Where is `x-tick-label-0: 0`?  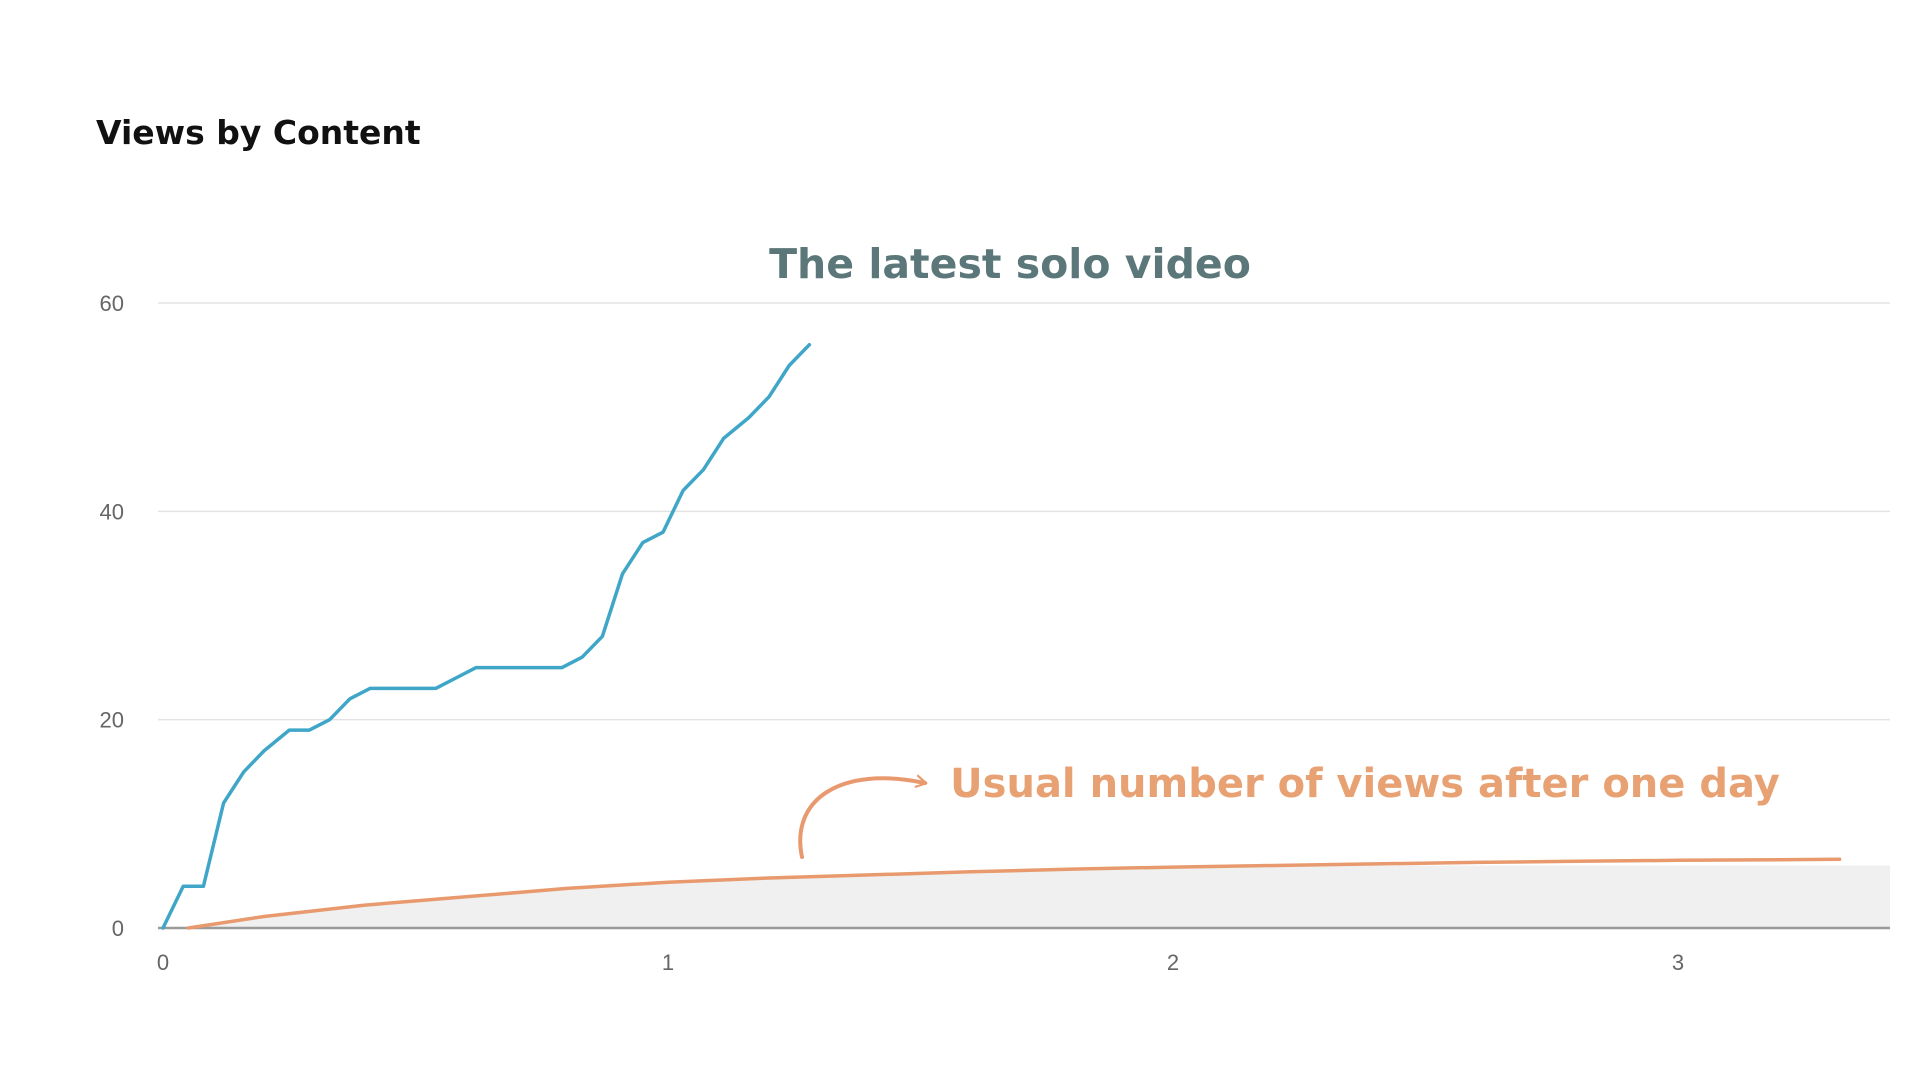
x-tick-label-0: 0 is located at coordinates (163, 962).